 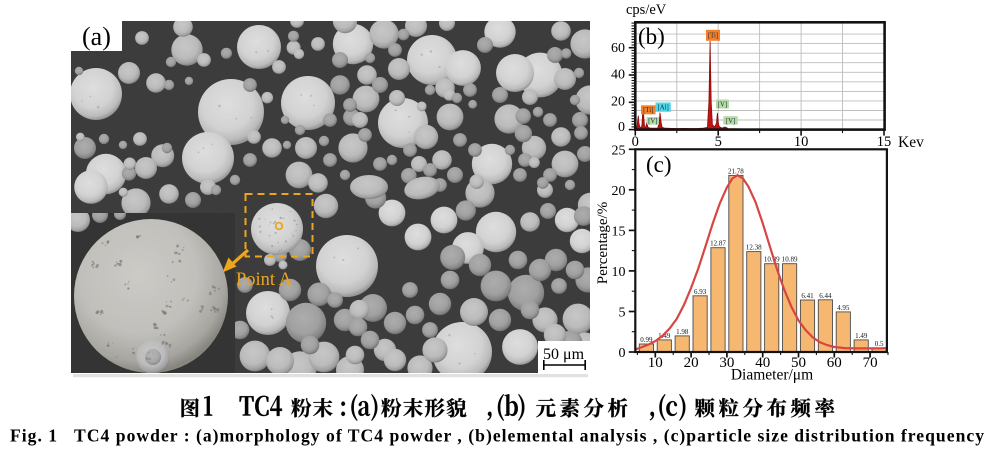 What do you see at coordinates (651, 36) in the screenshot?
I see `svg-text: (b)` at bounding box center [651, 36].